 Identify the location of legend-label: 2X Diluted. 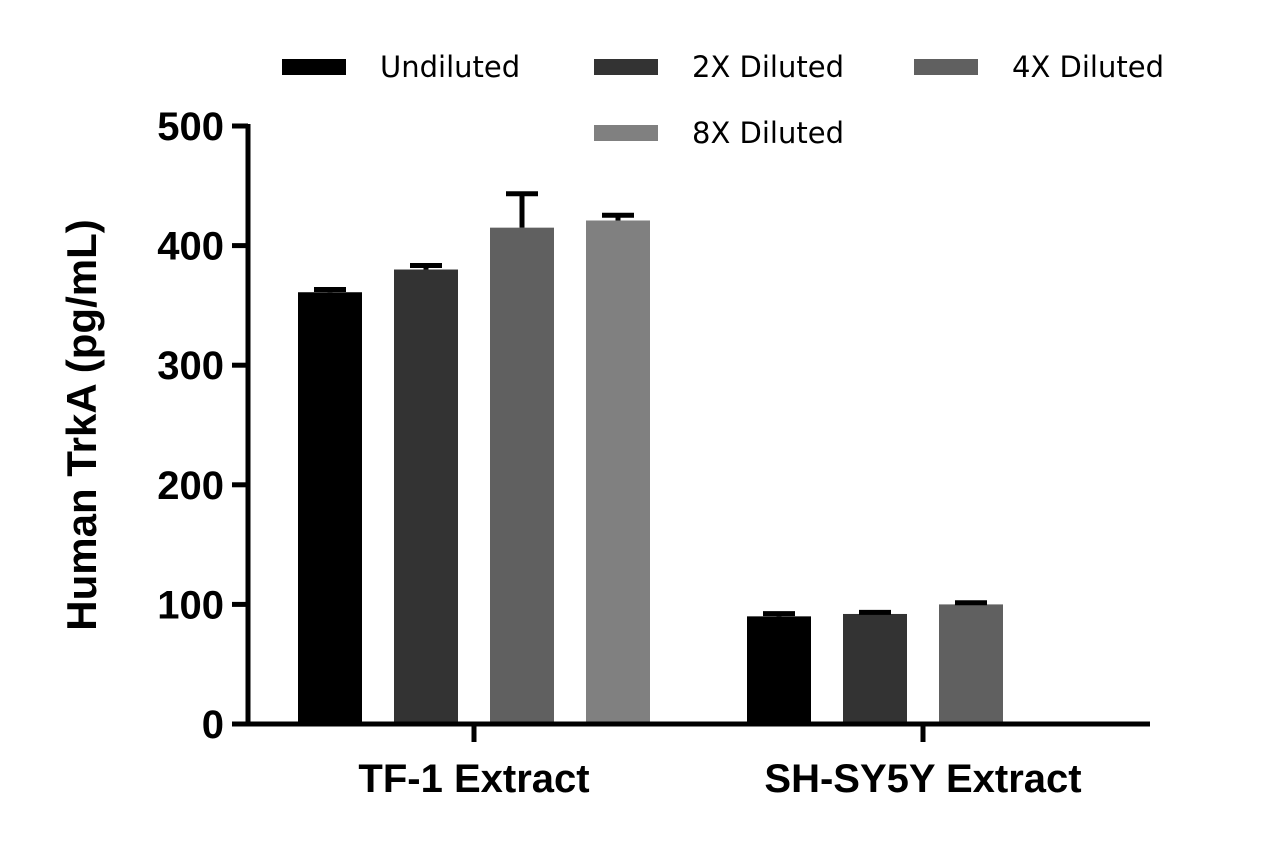
(768, 67).